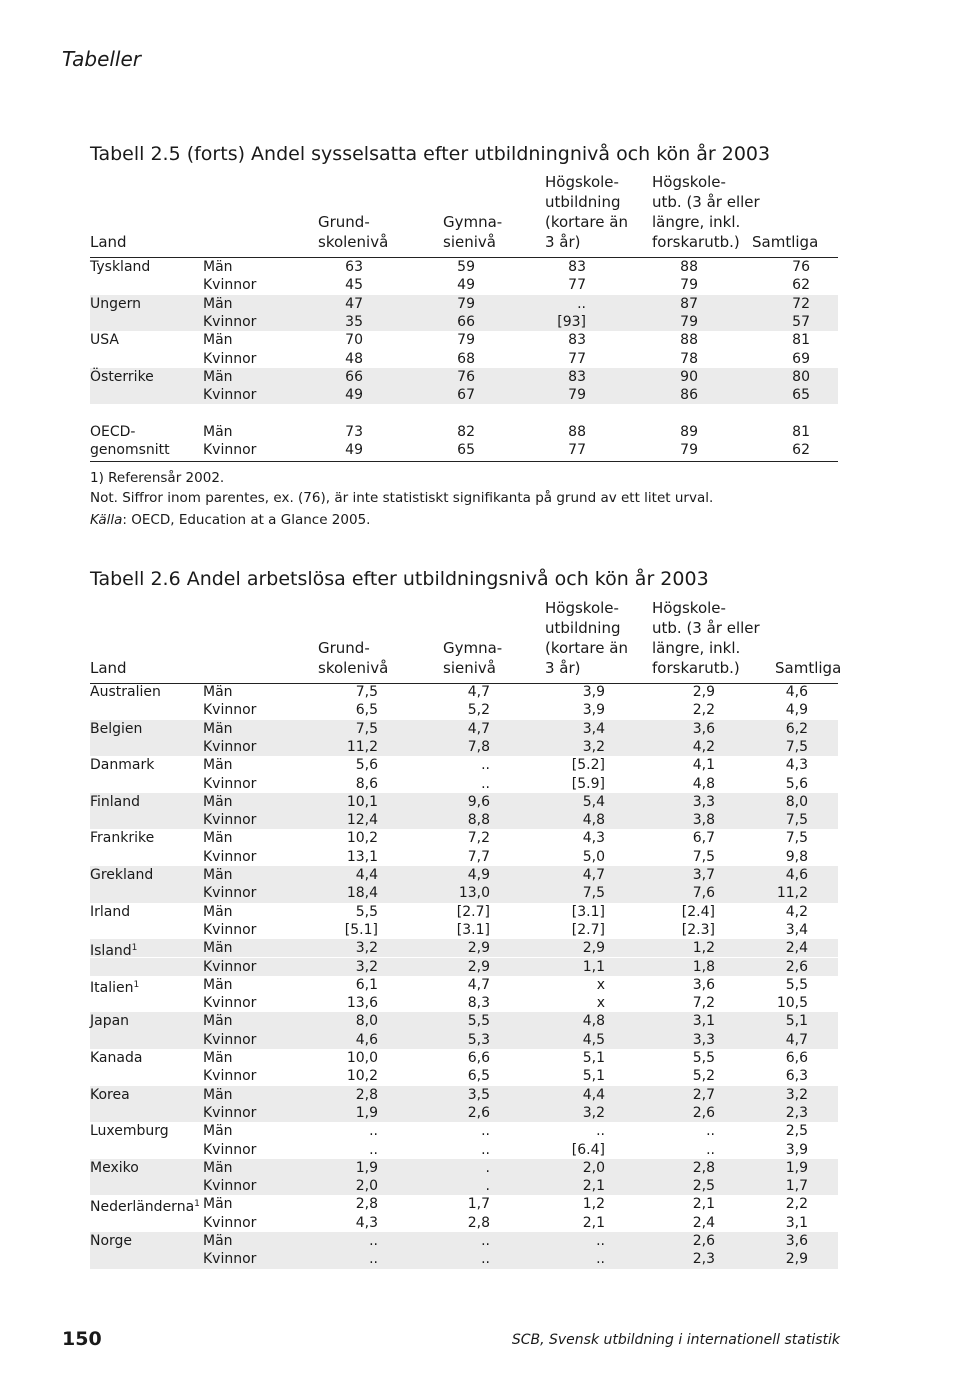 Image resolution: width=960 pixels, height=1397 pixels. What do you see at coordinates (366, 692) in the screenshot?
I see `value-cell: 7,5` at bounding box center [366, 692].